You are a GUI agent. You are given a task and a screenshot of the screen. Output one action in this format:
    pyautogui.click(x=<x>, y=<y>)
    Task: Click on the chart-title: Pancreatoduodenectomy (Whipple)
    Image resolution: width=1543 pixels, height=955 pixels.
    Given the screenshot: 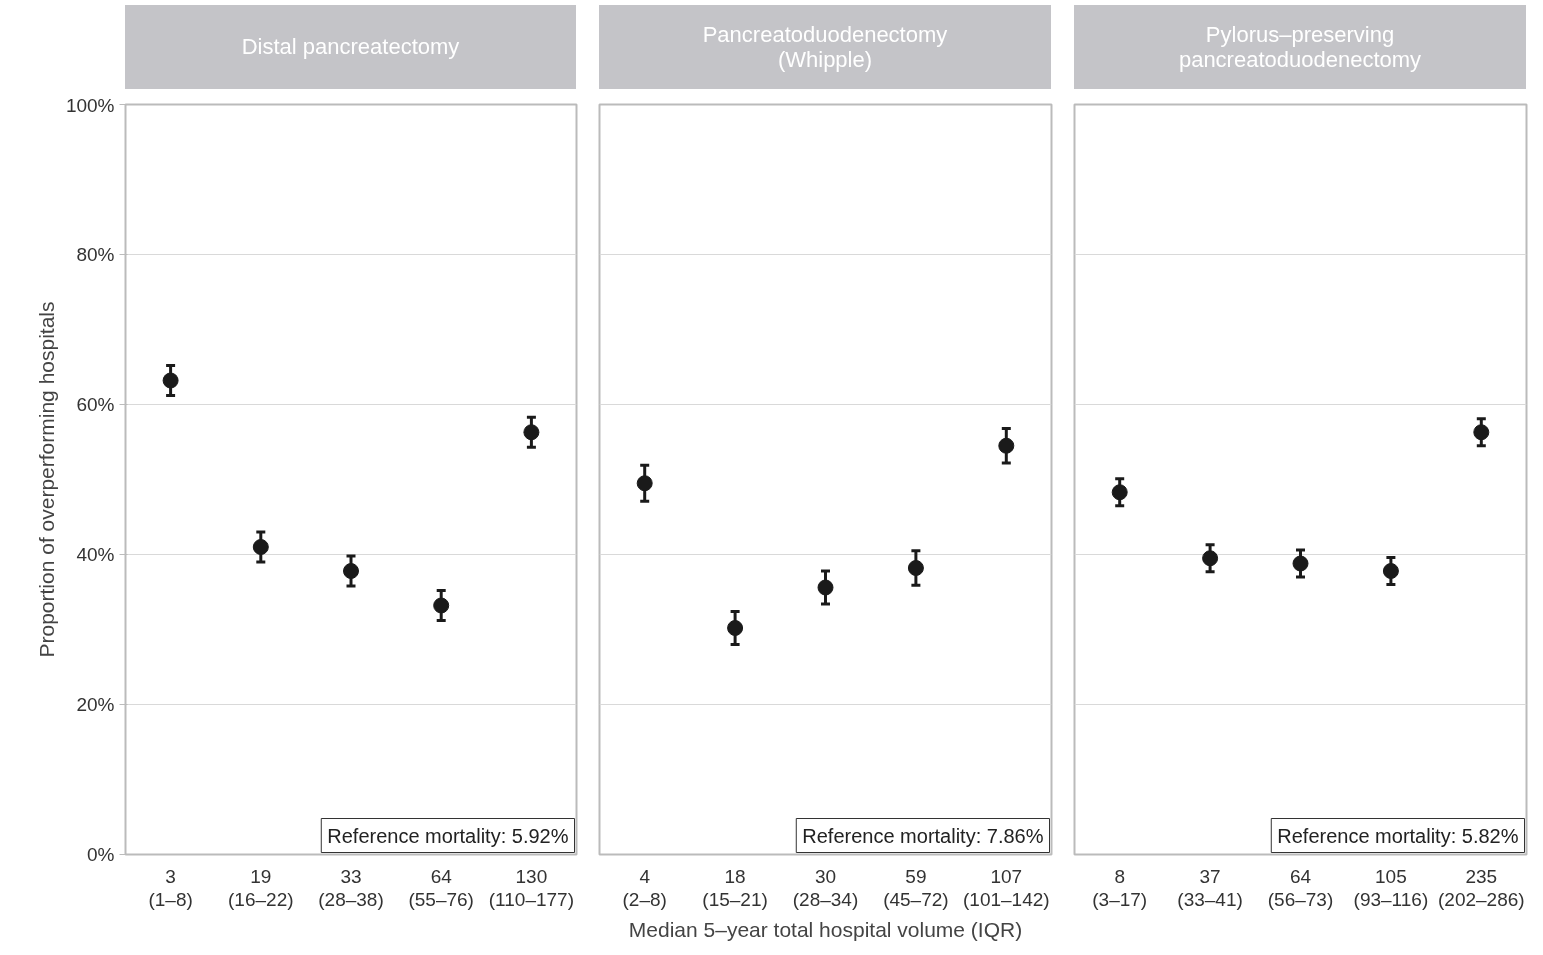 What is the action you would take?
    pyautogui.click(x=825, y=47)
    